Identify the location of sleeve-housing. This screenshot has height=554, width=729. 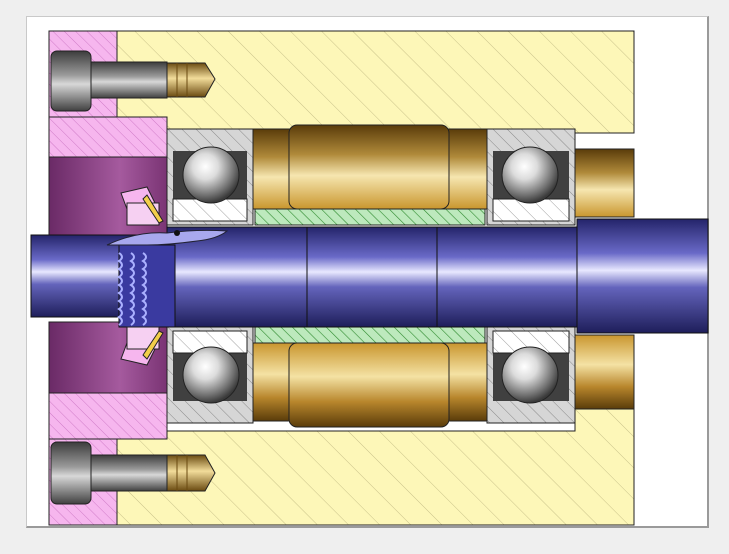
(604, 279).